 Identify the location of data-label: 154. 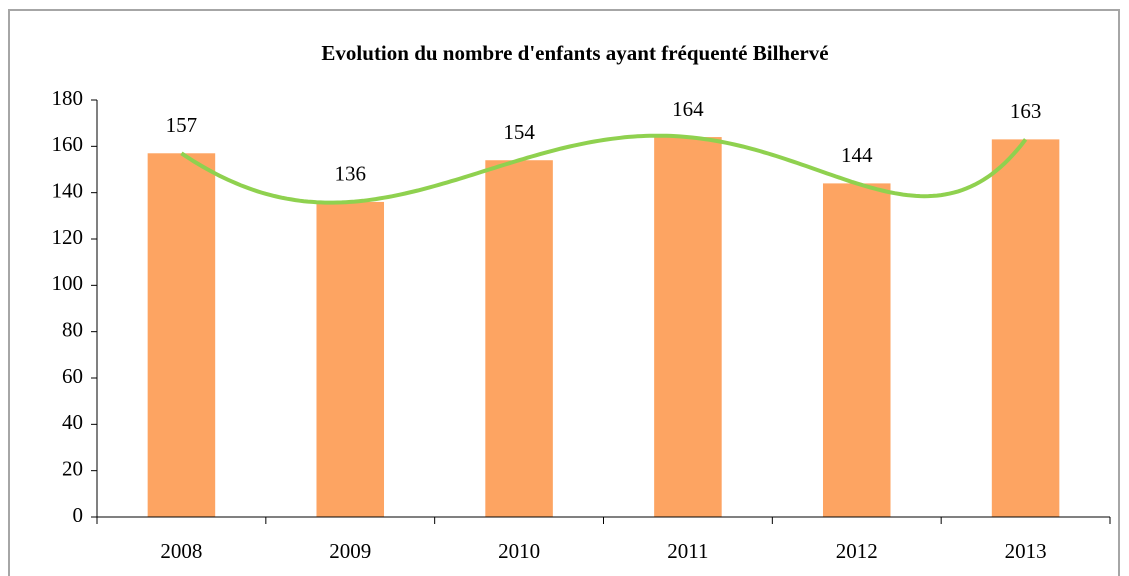
(519, 132).